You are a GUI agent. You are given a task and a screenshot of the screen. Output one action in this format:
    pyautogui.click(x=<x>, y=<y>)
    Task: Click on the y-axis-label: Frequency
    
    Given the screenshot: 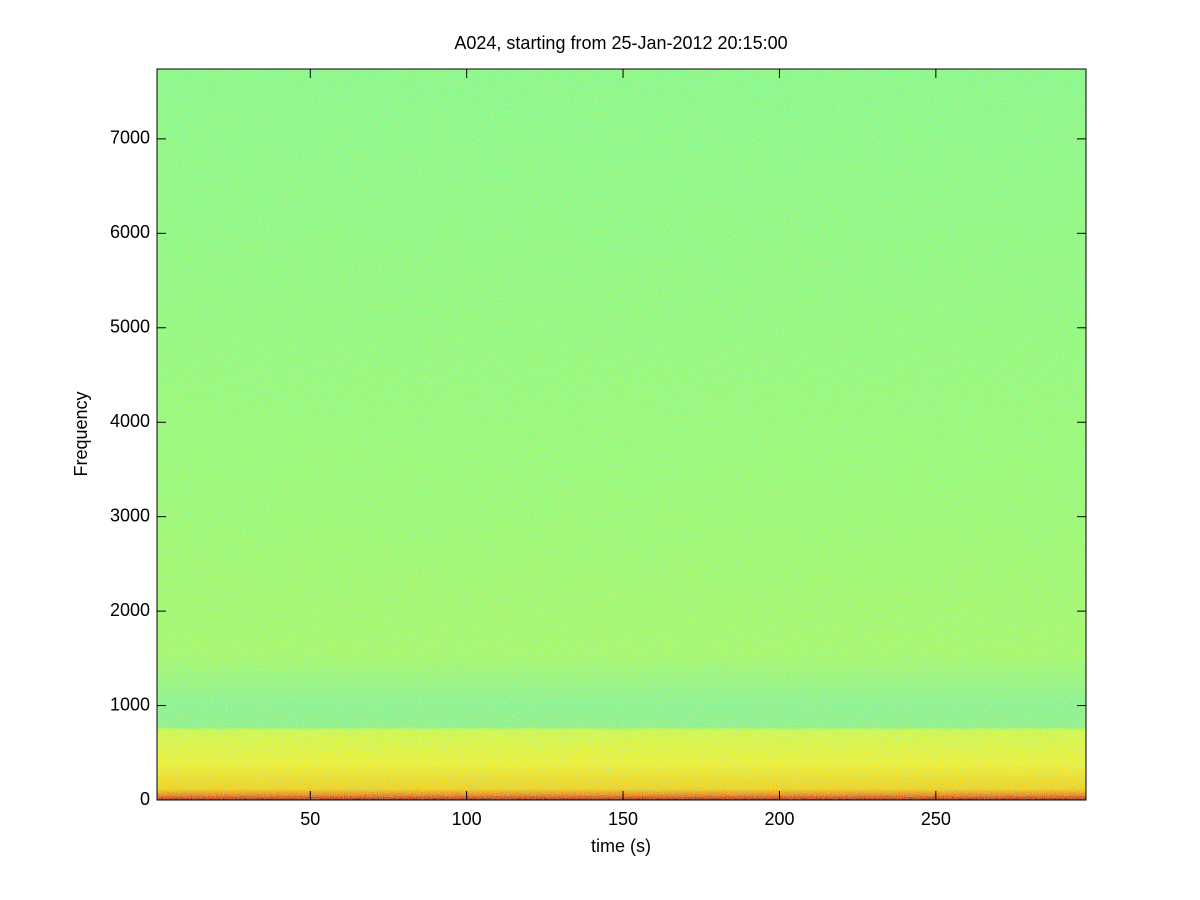 What is the action you would take?
    pyautogui.click(x=81, y=433)
    